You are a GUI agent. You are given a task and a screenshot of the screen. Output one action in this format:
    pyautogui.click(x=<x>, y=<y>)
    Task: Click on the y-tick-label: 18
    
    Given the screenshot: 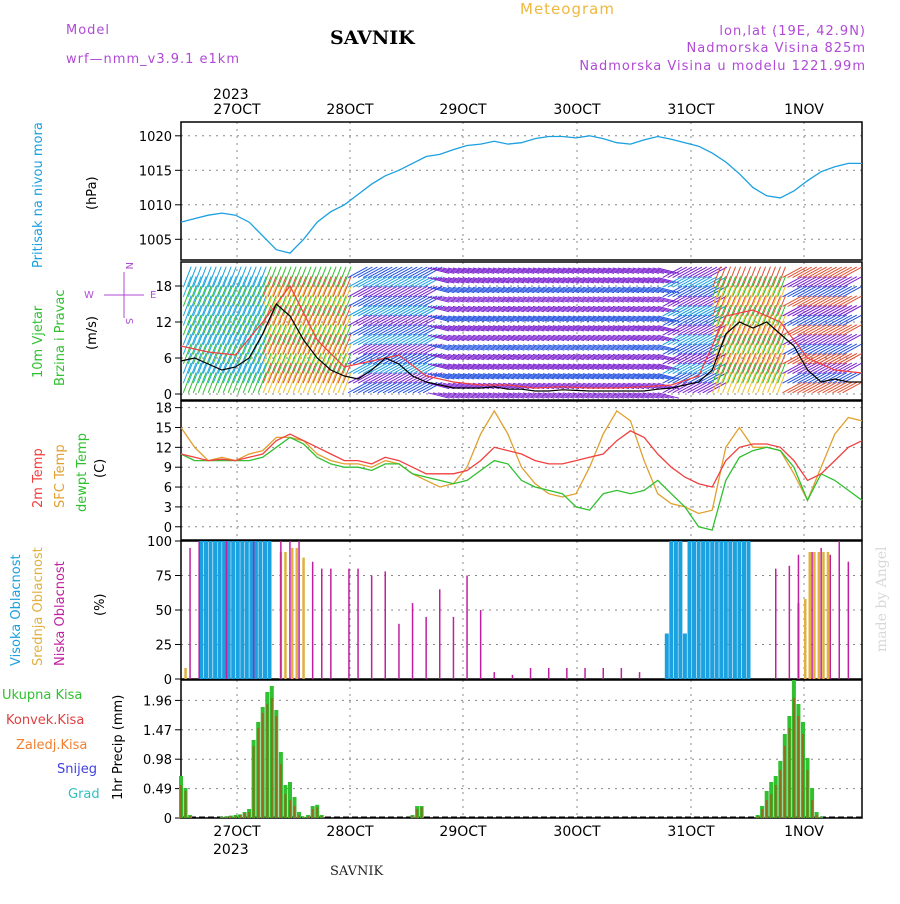 What is the action you would take?
    pyautogui.click(x=163, y=287)
    